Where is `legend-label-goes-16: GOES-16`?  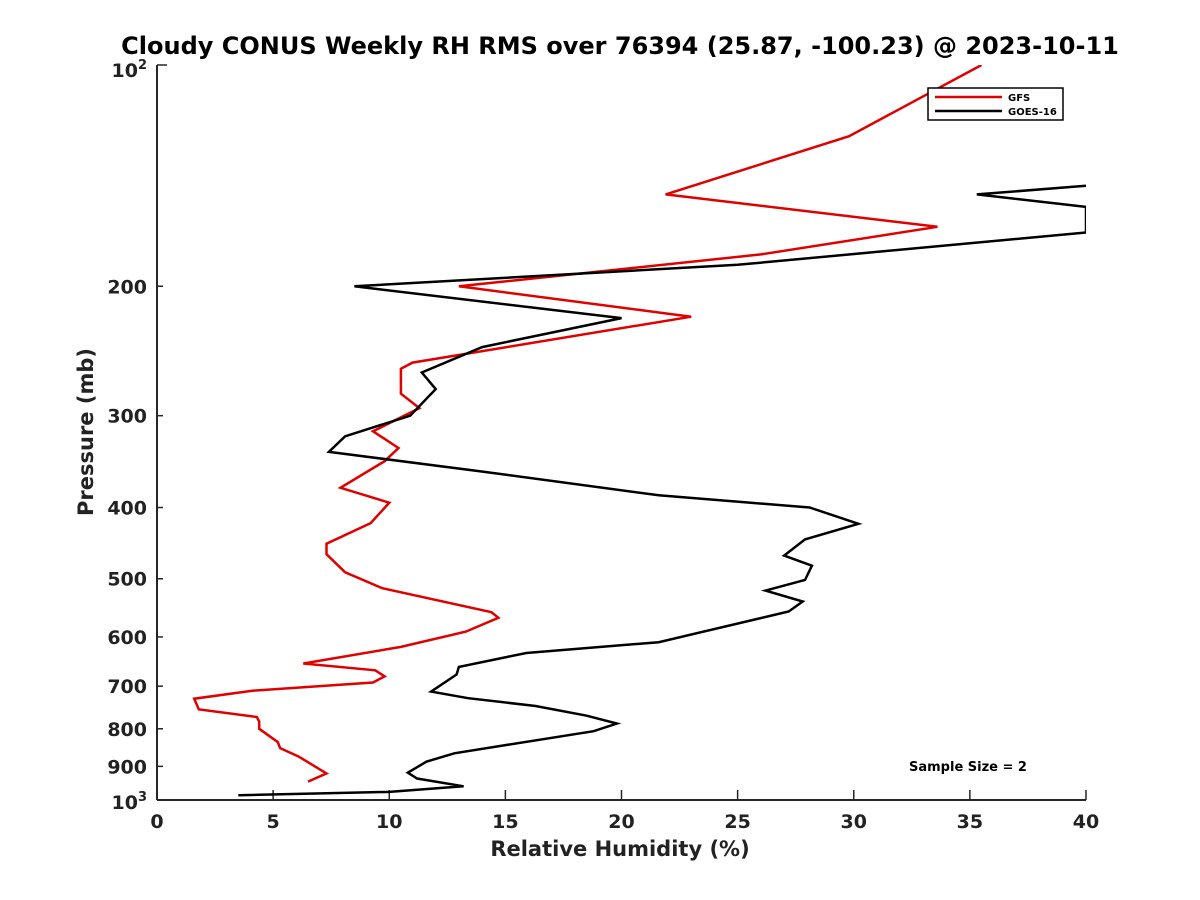
legend-label-goes-16: GOES-16 is located at coordinates (1032, 112).